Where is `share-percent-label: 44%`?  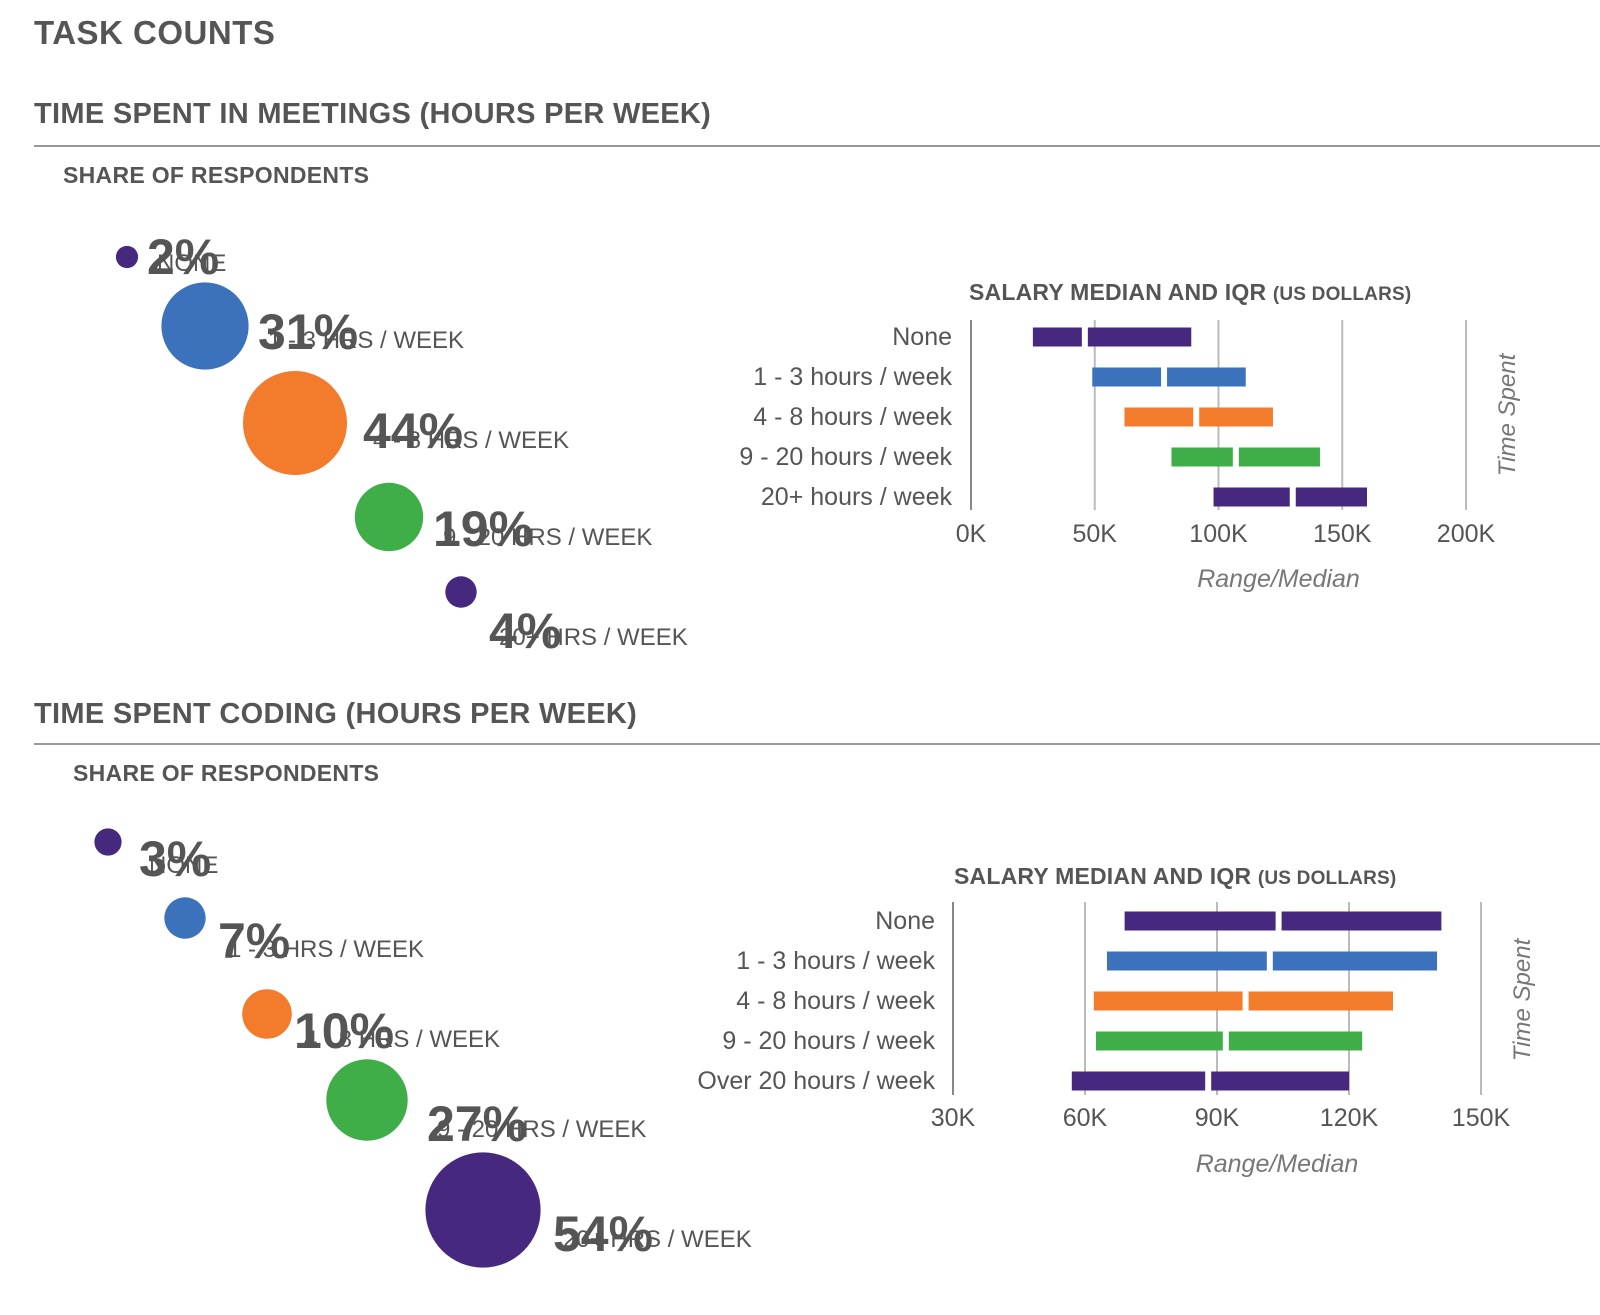
share-percent-label: 44% is located at coordinates (413, 431).